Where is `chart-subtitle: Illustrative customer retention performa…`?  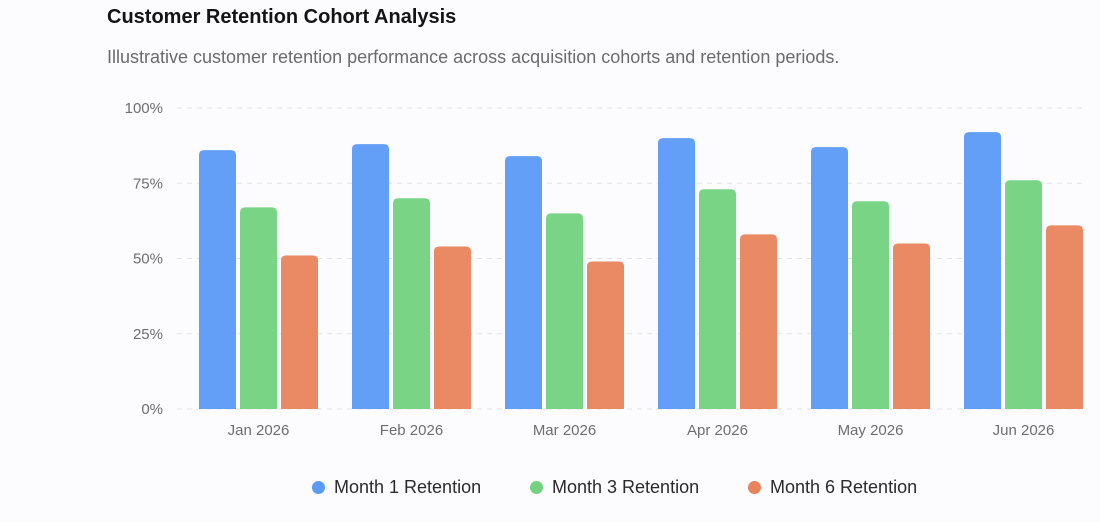 chart-subtitle: Illustrative customer retention performa… is located at coordinates (473, 57).